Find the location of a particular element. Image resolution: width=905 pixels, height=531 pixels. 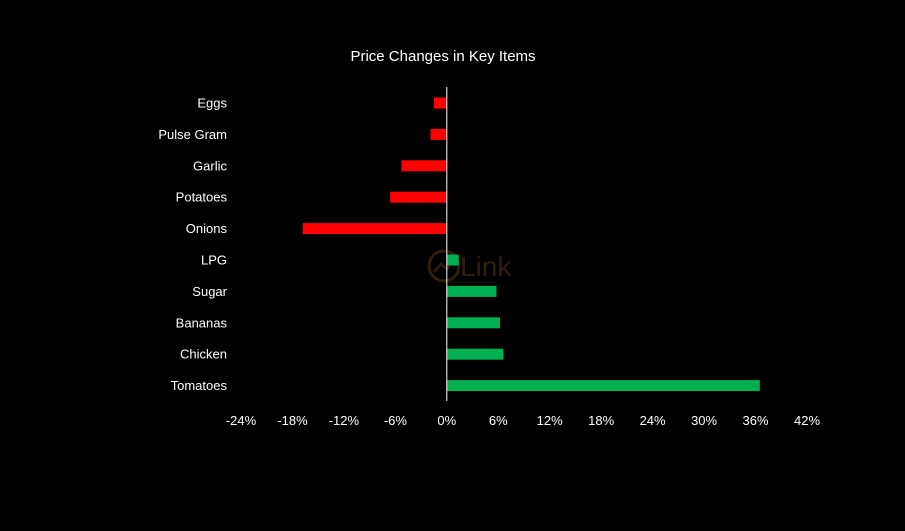

bar-tomatoes is located at coordinates (603, 386).